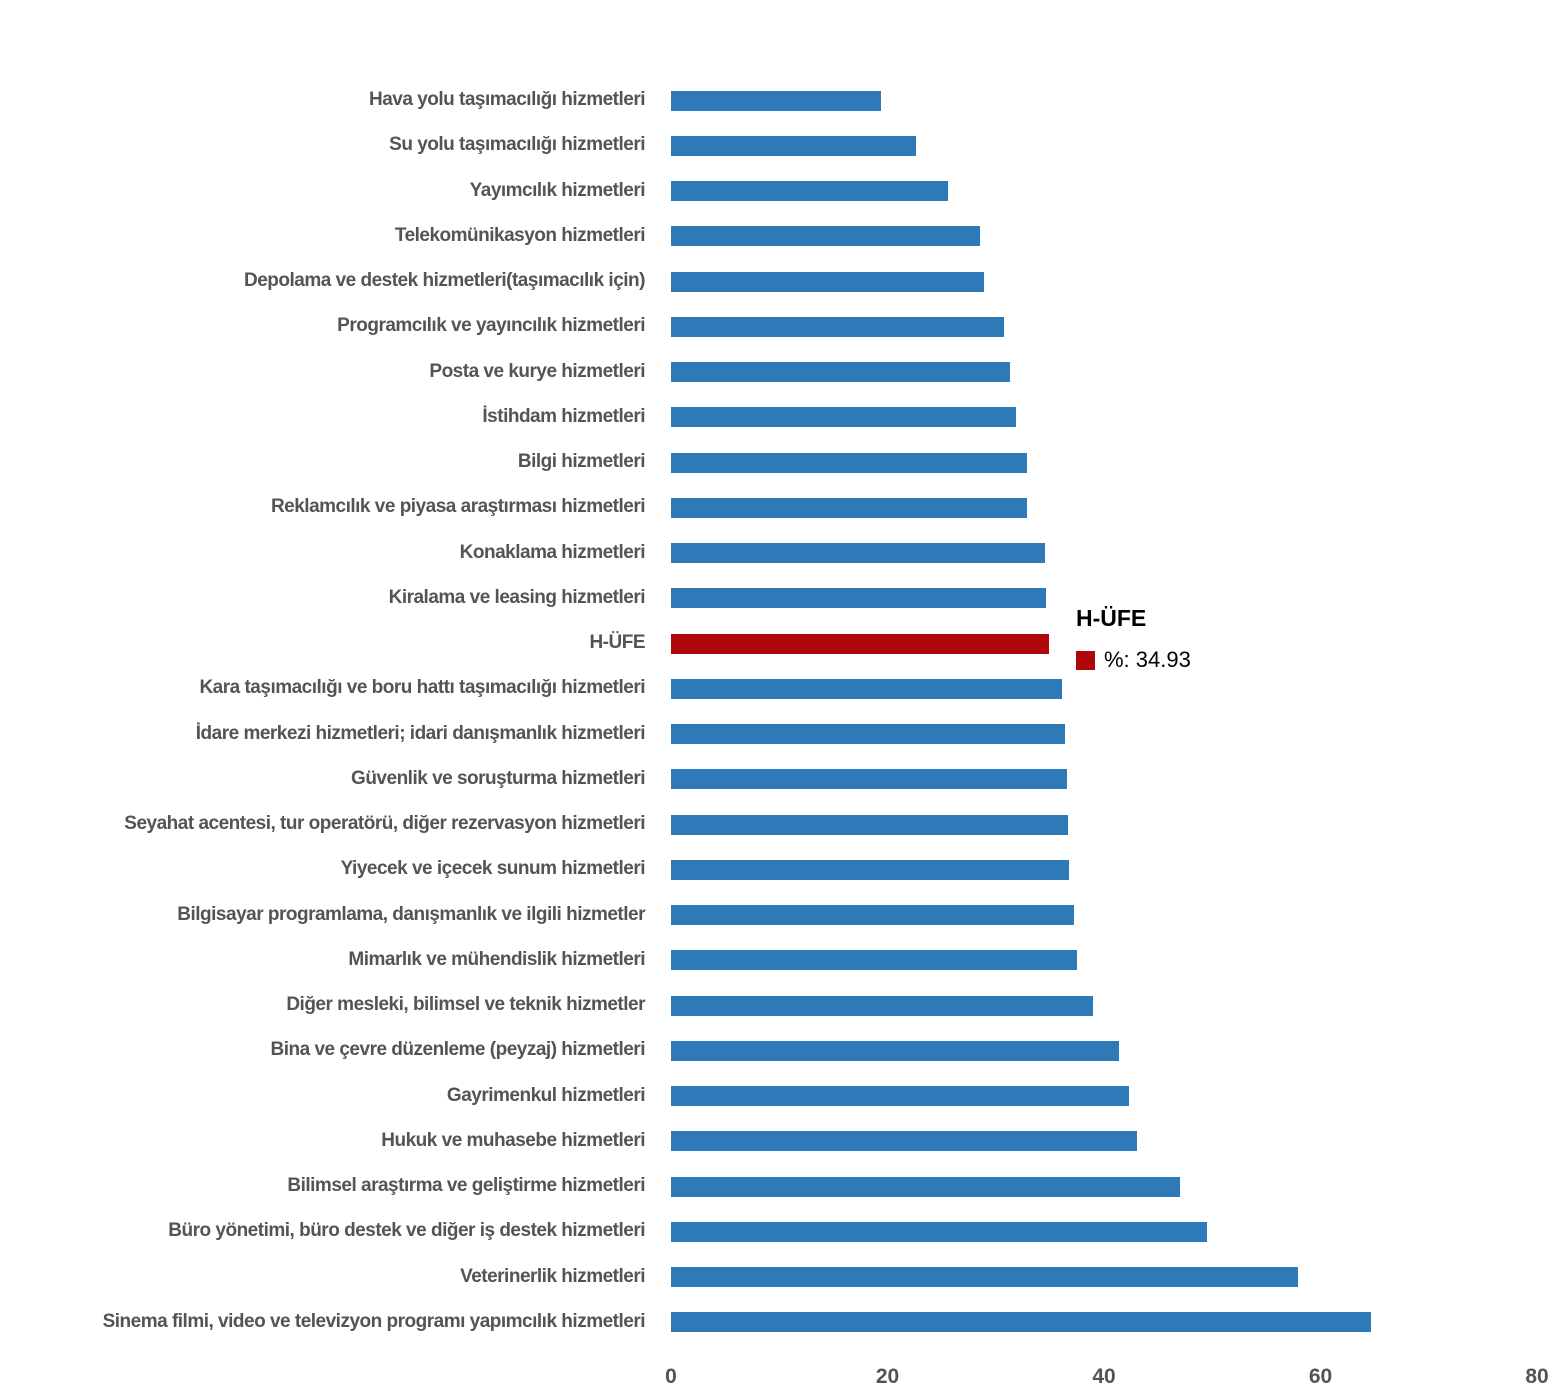 This screenshot has width=1556, height=1400. I want to click on bar-row: Yiyecek ve içecek sunum hizmetleri, so click(778, 869).